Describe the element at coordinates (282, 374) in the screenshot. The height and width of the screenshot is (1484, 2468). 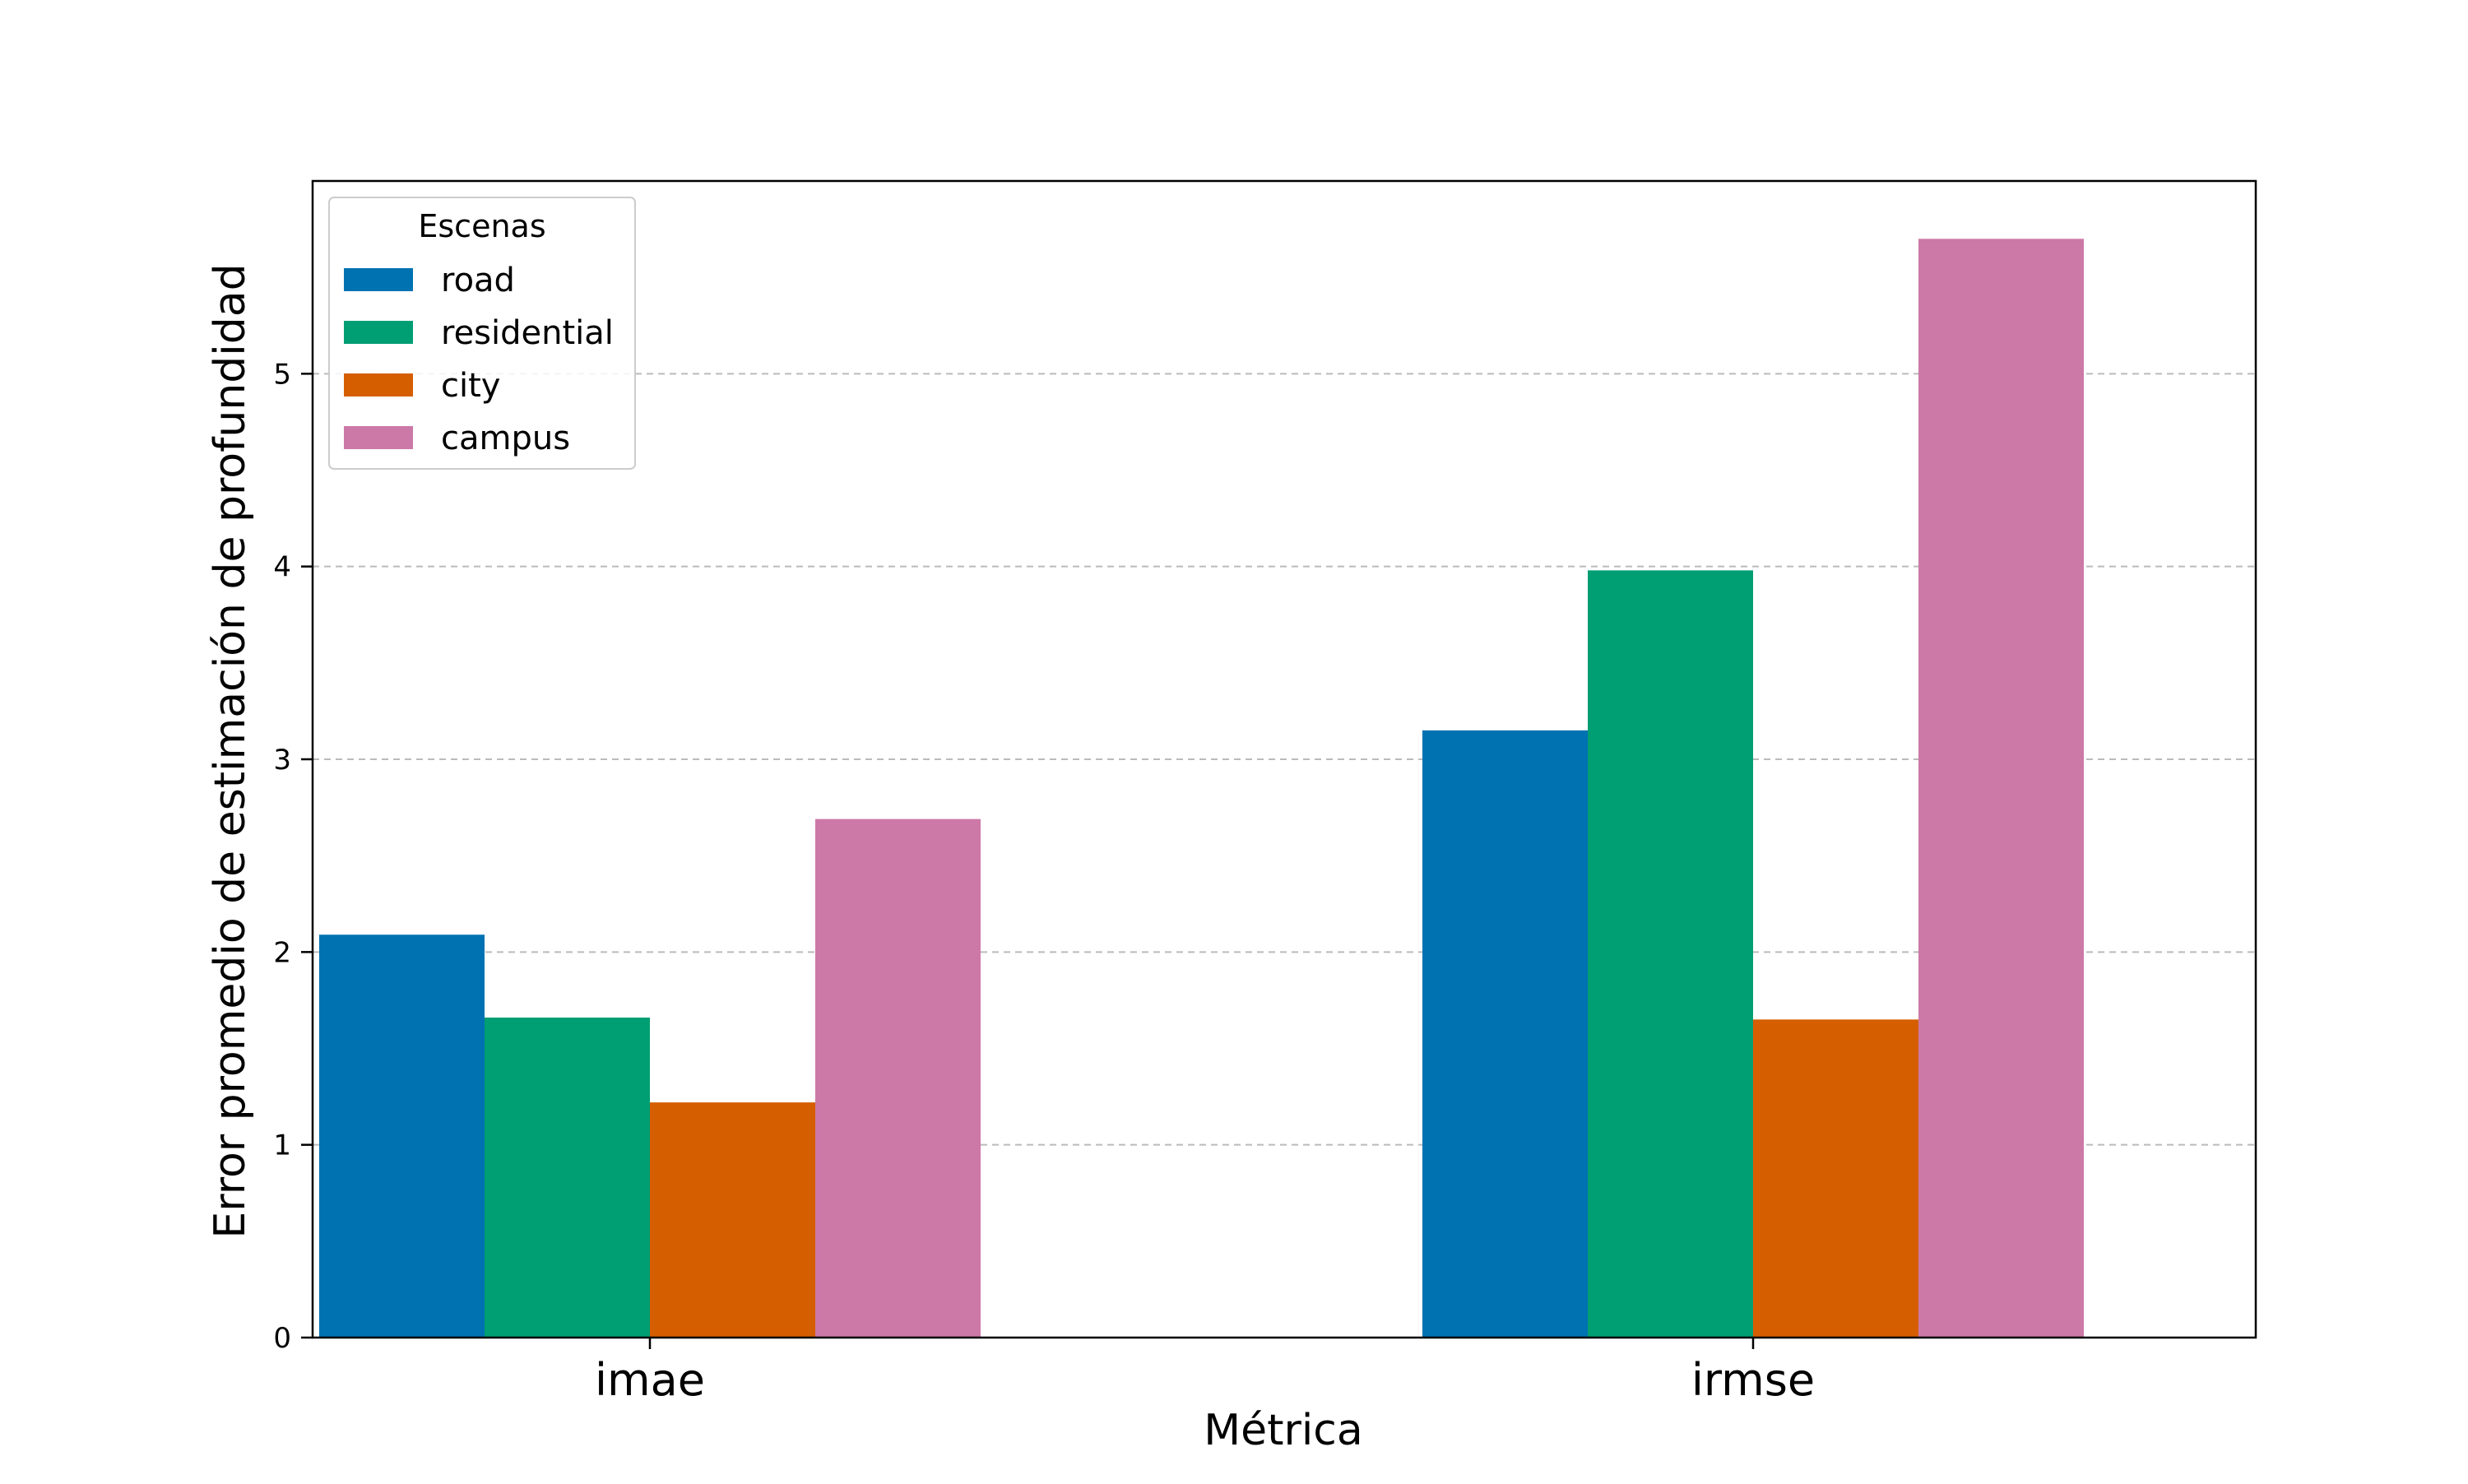
I see `y-tick-label: 5` at that location.